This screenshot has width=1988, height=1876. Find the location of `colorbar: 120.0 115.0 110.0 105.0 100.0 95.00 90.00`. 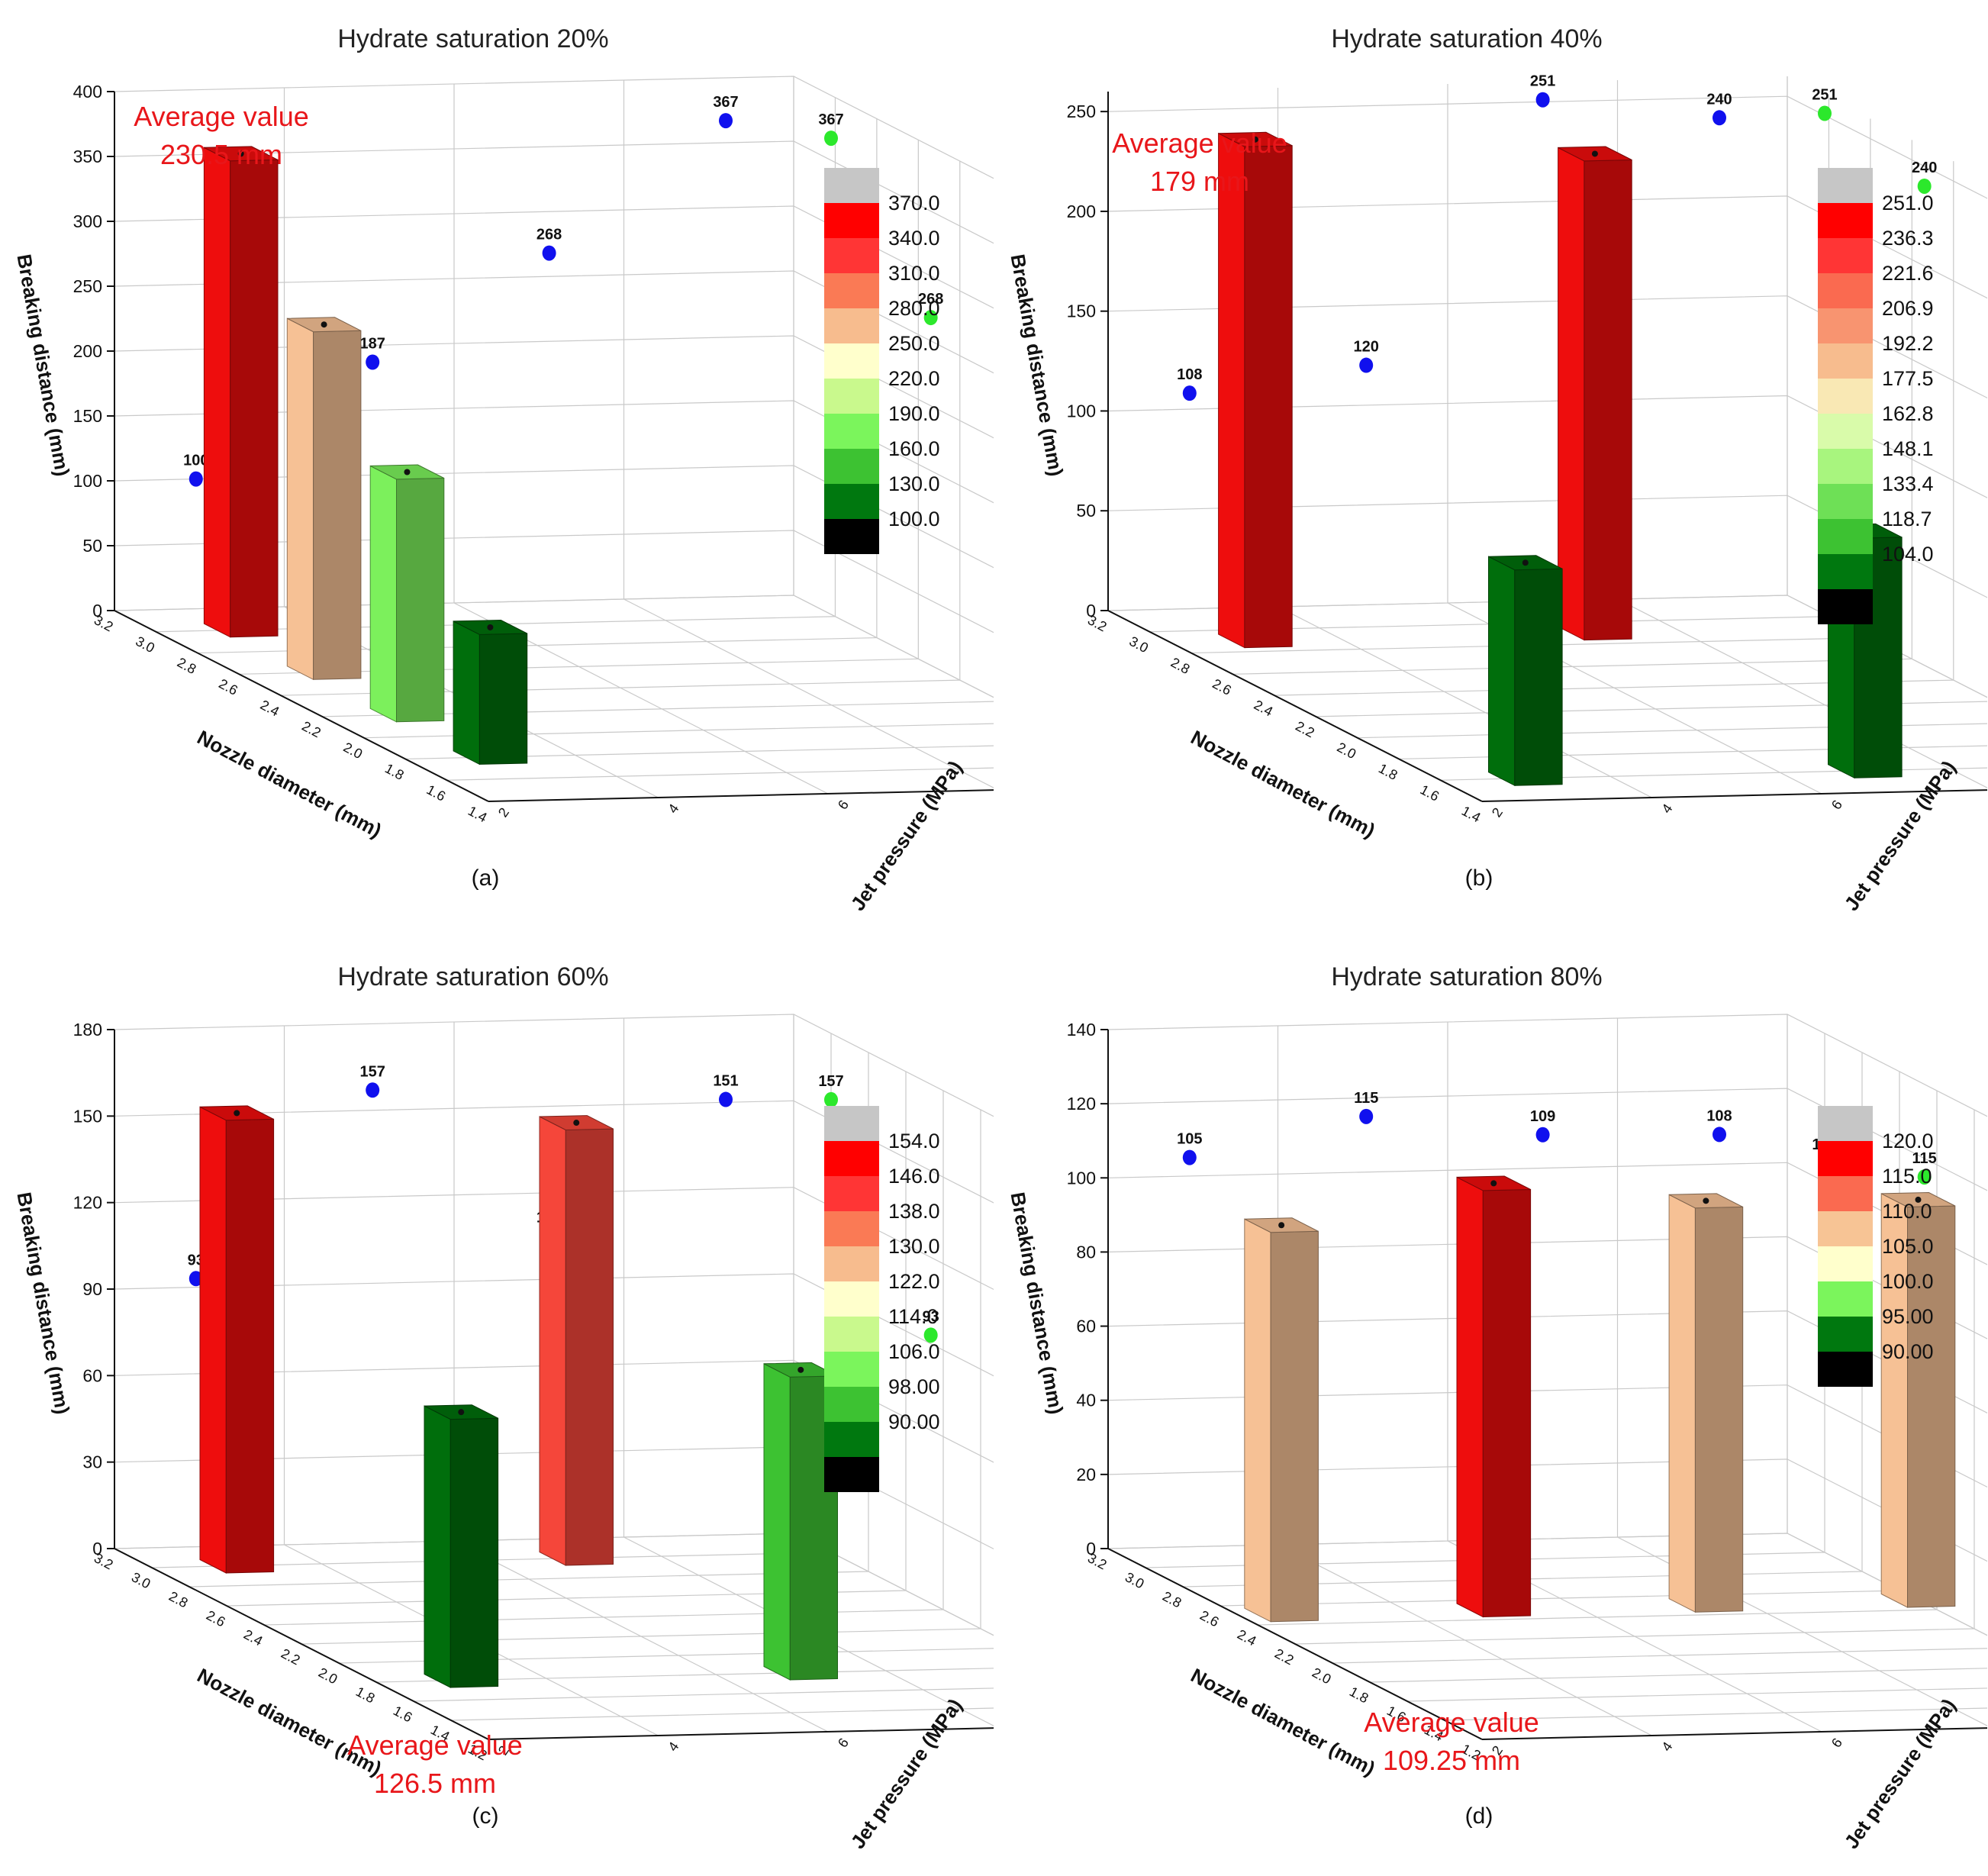

colorbar: 120.0 115.0 110.0 105.0 100.0 95.00 90.00 is located at coordinates (1876, 1246).